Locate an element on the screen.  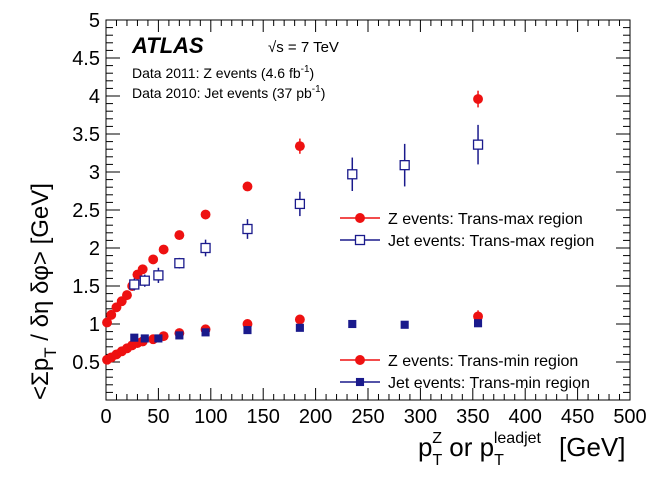
info-line-jet: Data 2010: Jet events (37 pb-1) is located at coordinates (228, 92).